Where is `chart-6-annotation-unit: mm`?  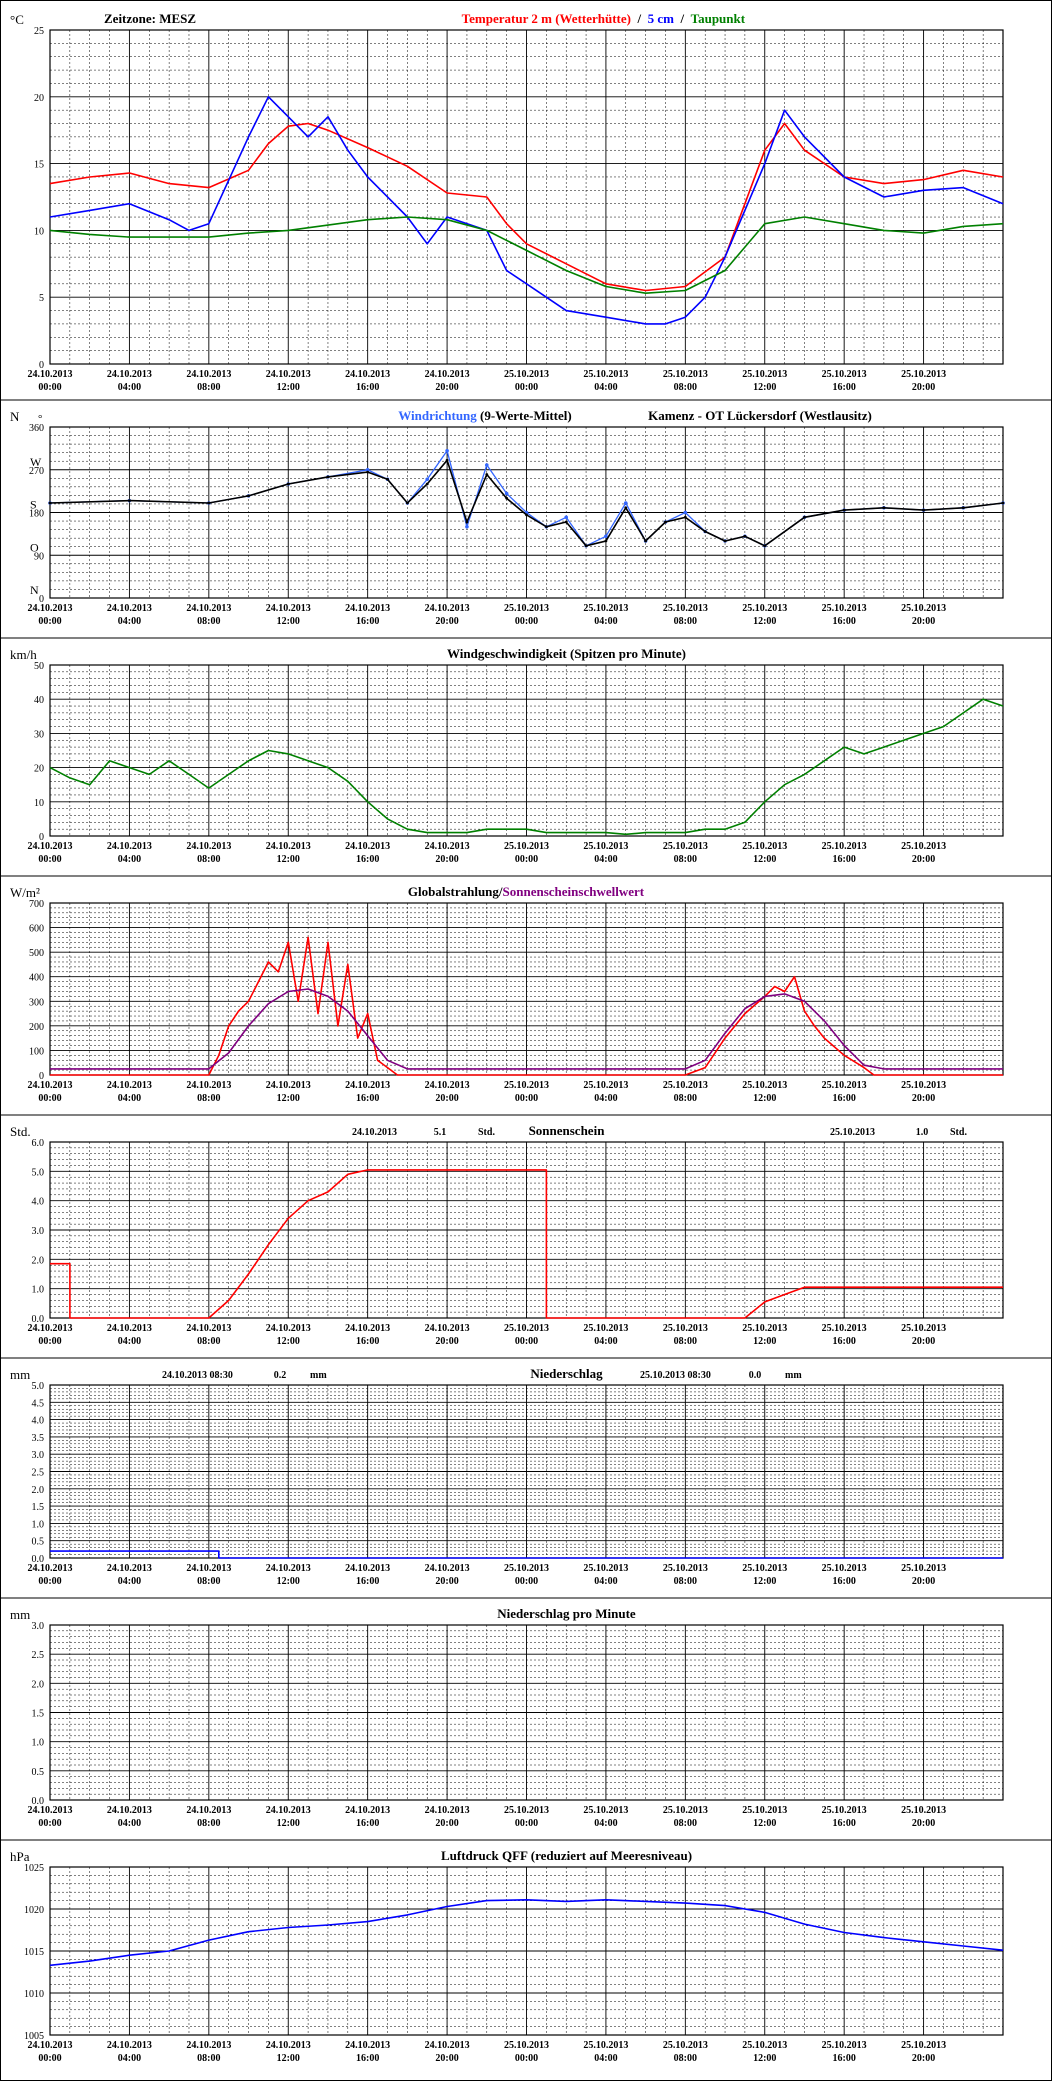 chart-6-annotation-unit: mm is located at coordinates (793, 1375).